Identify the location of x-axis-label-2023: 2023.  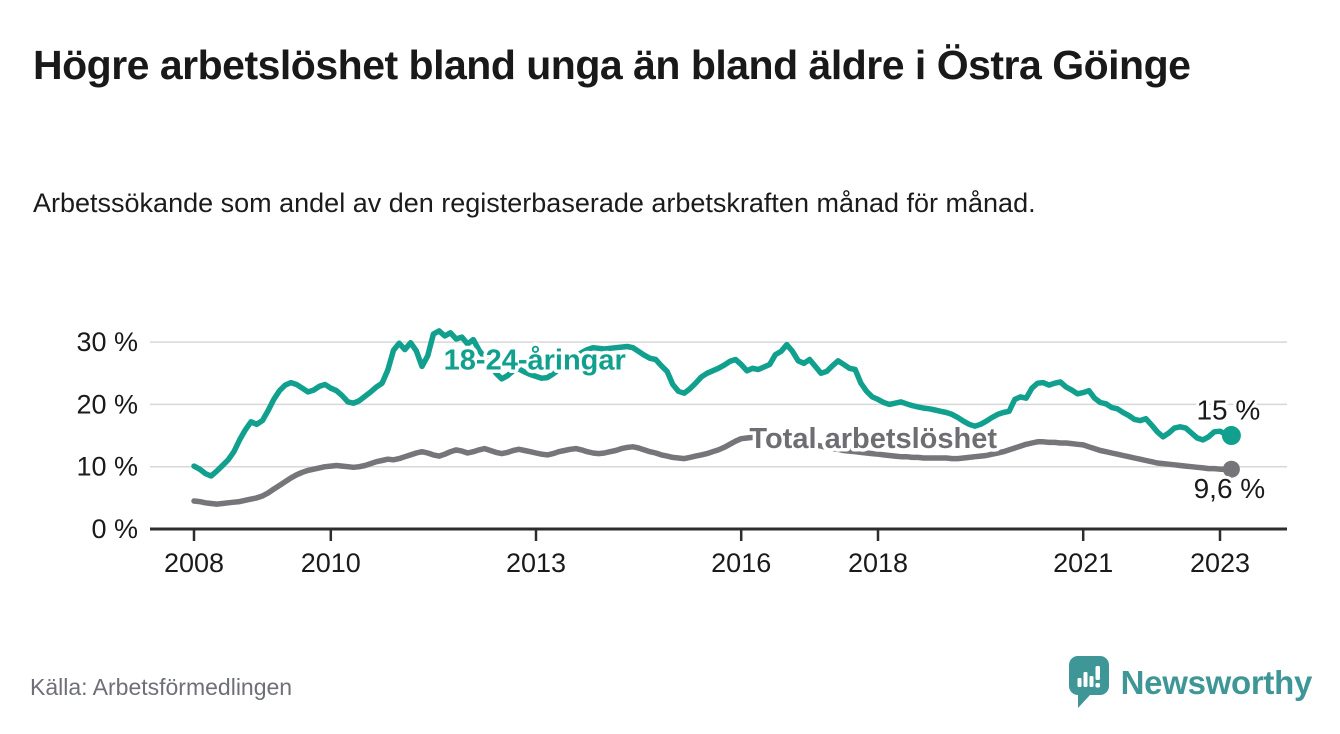
(1220, 563).